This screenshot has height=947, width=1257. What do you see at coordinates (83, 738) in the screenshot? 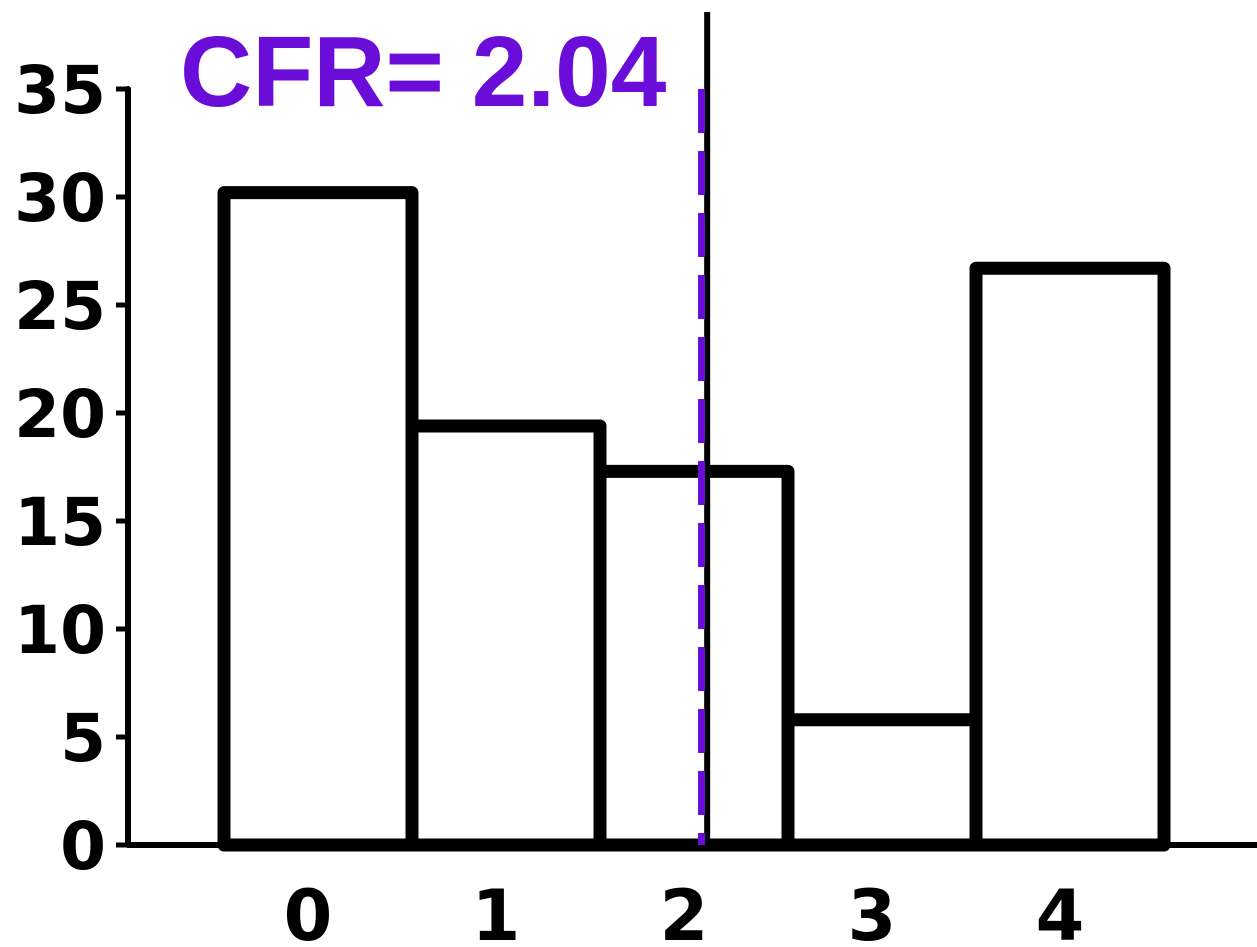
I see `y-tick-label: 5` at bounding box center [83, 738].